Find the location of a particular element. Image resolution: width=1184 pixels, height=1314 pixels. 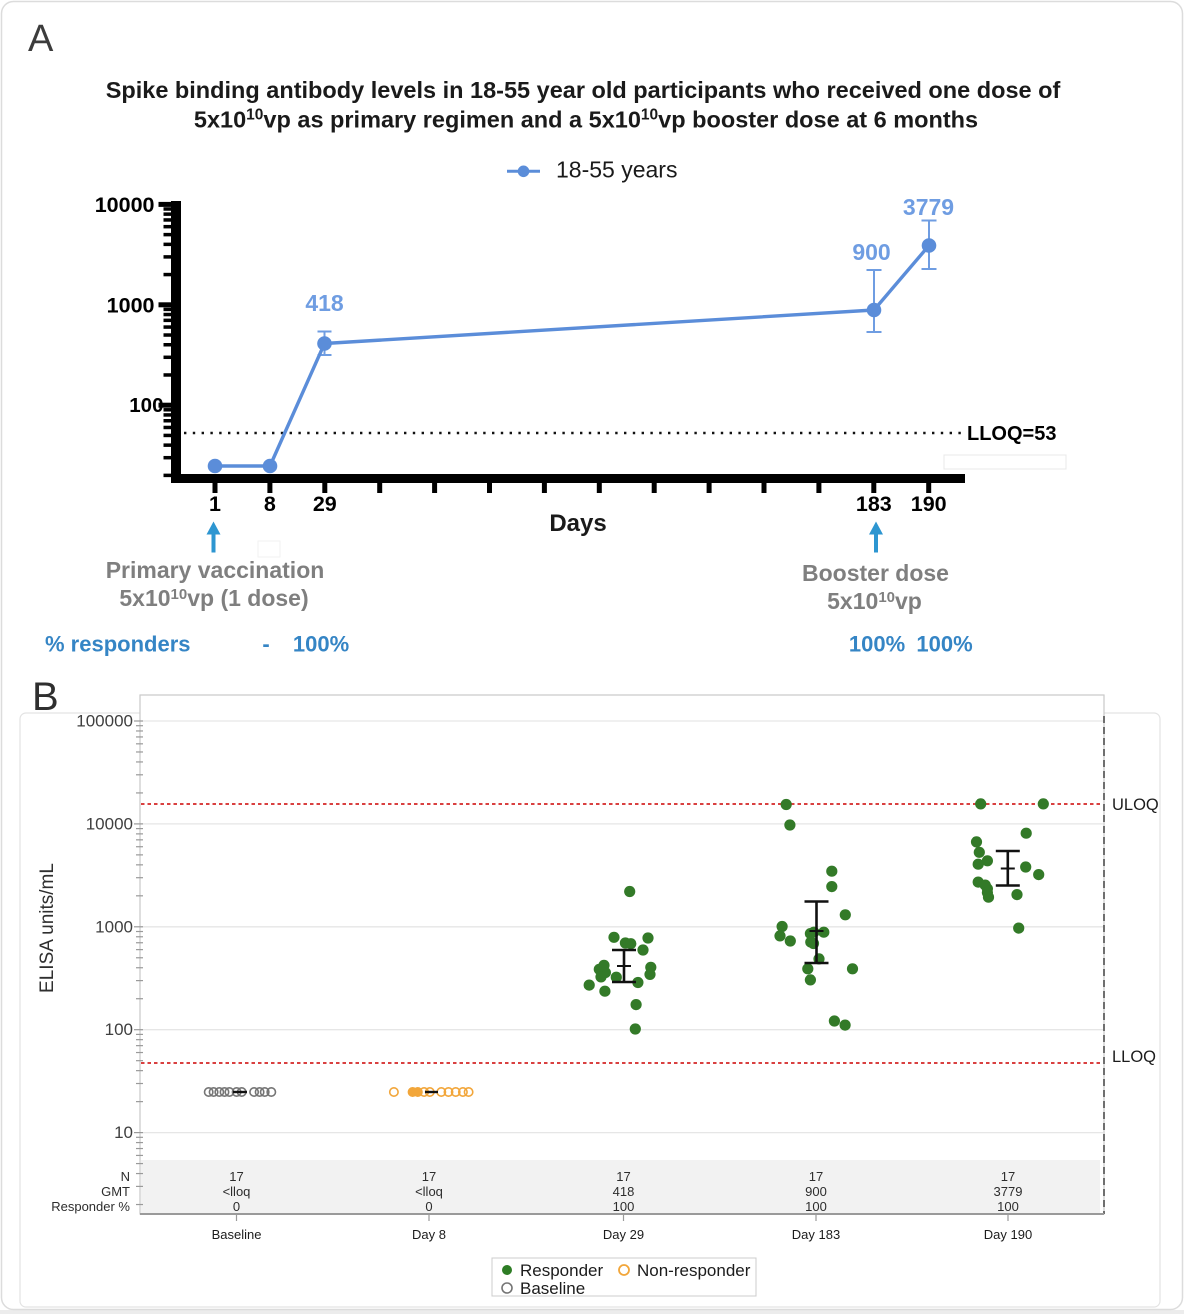

svg-text: N is located at coordinates (125, 1176).